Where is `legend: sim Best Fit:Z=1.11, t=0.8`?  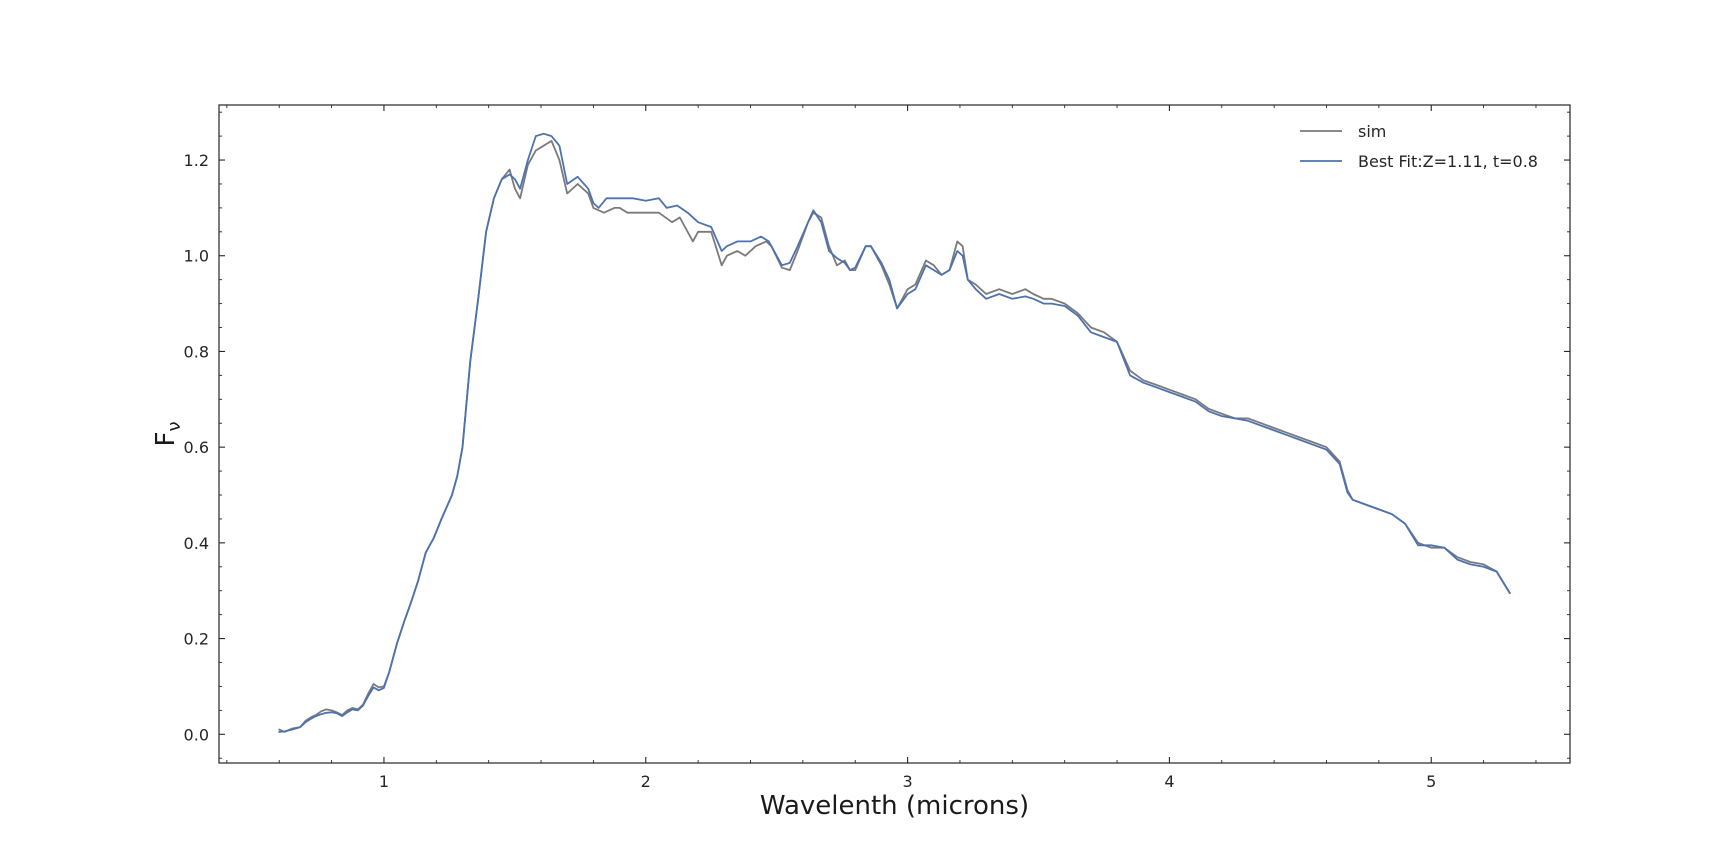 legend: sim Best Fit:Z=1.11, t=0.8 is located at coordinates (1419, 146).